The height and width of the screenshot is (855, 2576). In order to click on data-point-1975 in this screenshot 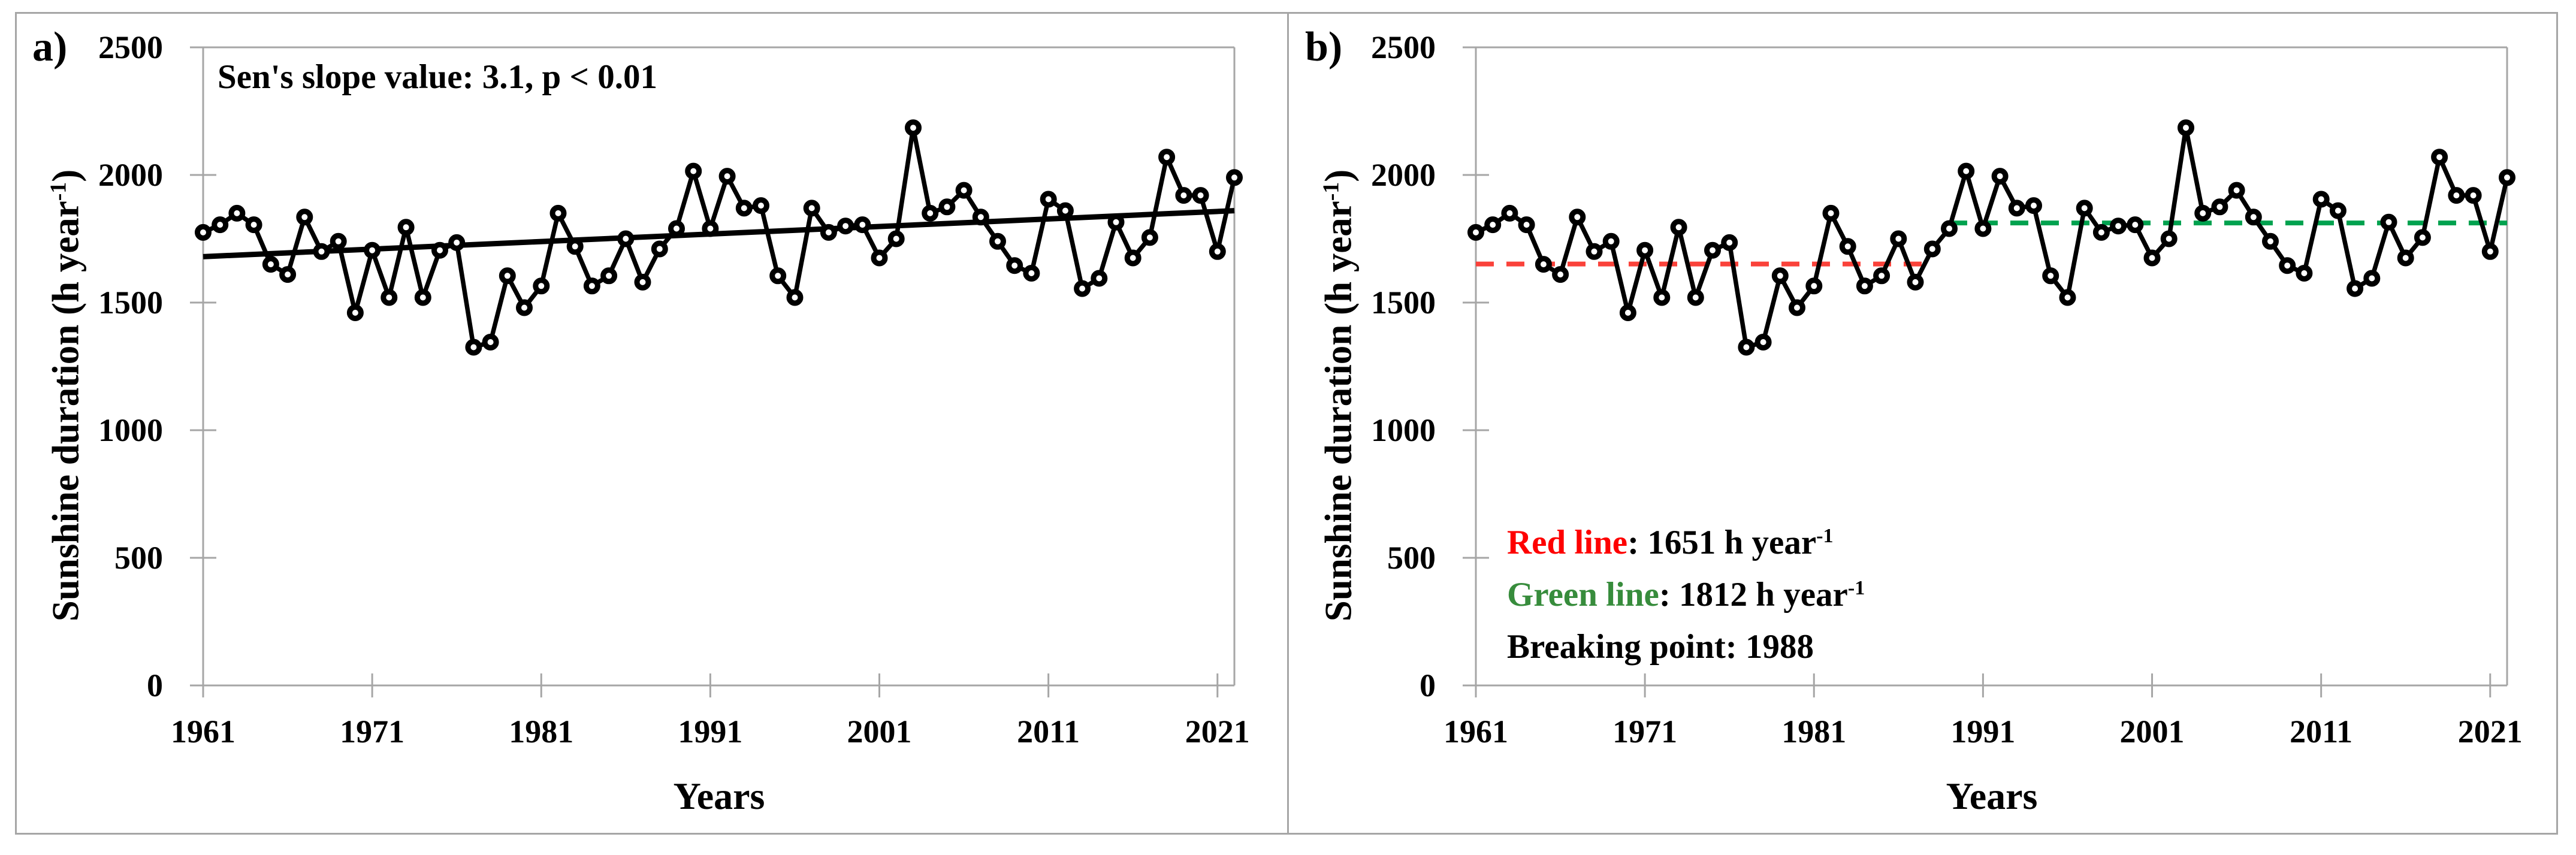, I will do `click(1713, 250)`.